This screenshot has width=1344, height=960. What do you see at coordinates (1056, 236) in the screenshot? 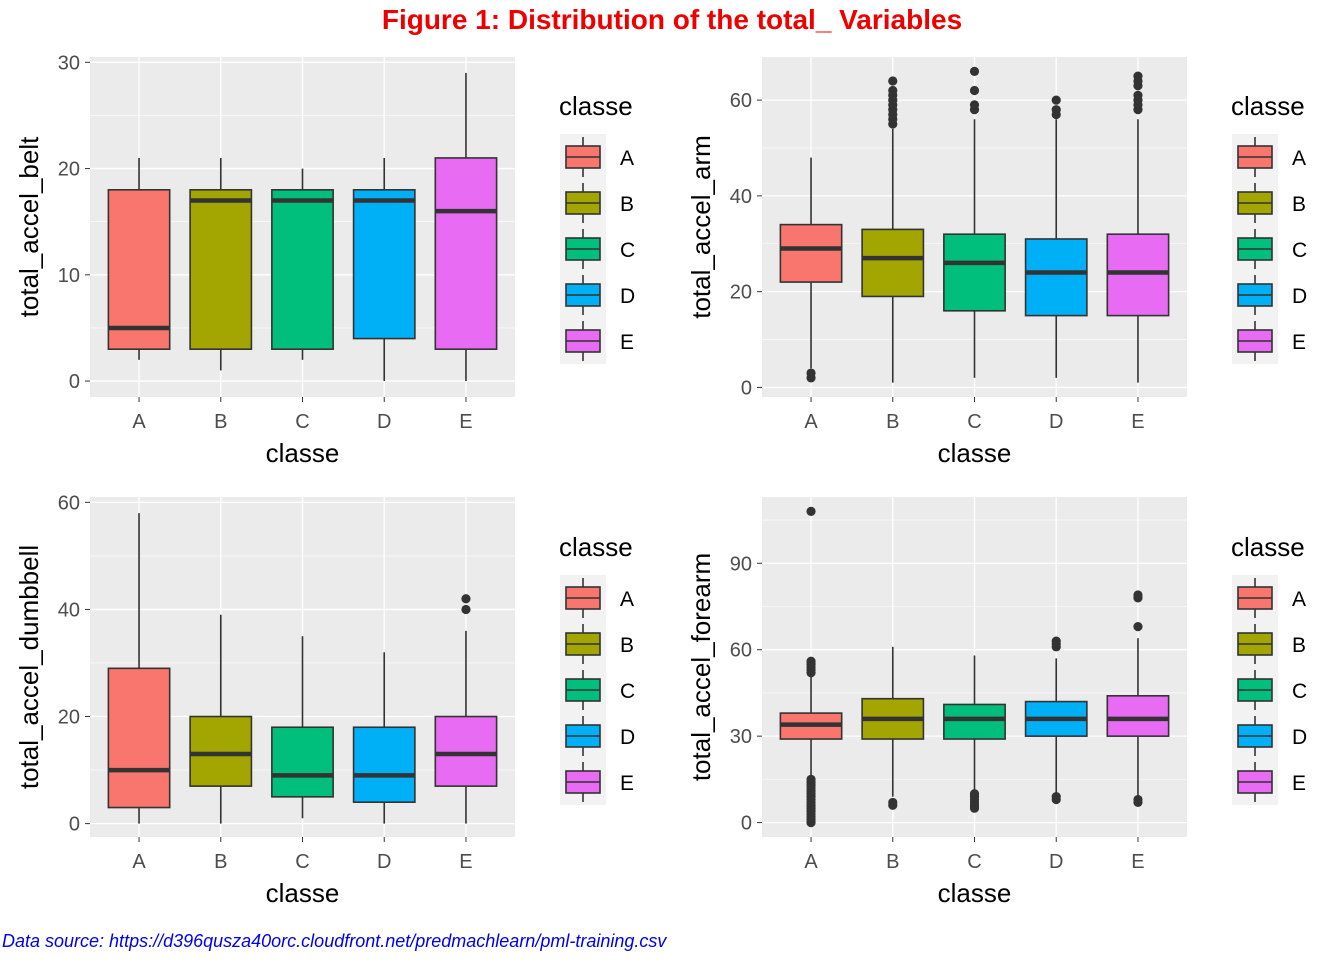
I see `box-D` at bounding box center [1056, 236].